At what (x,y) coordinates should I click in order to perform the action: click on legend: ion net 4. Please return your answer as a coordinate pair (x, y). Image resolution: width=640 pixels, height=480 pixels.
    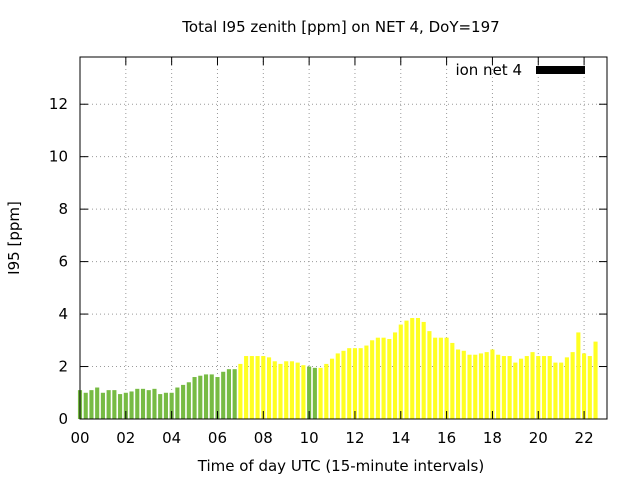
    Looking at the image, I should click on (520, 70).